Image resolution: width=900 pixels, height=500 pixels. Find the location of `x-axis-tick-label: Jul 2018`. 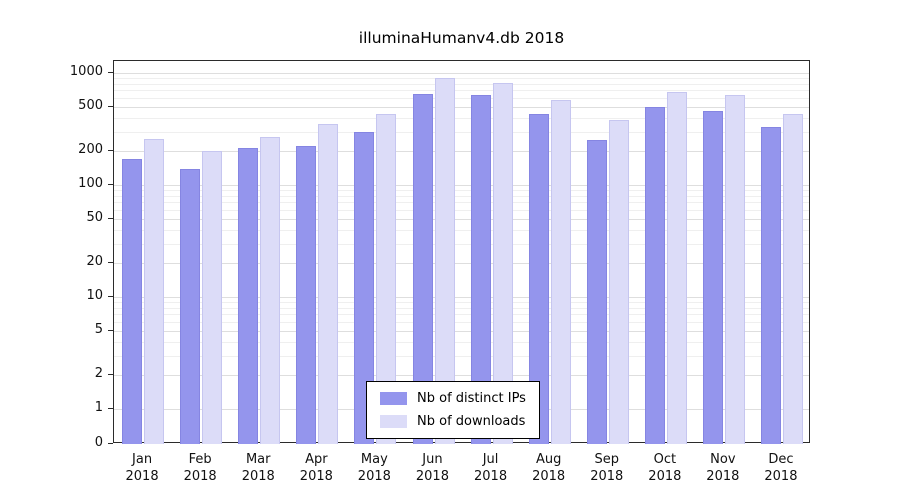

x-axis-tick-label: Jul 2018 is located at coordinates (491, 468).